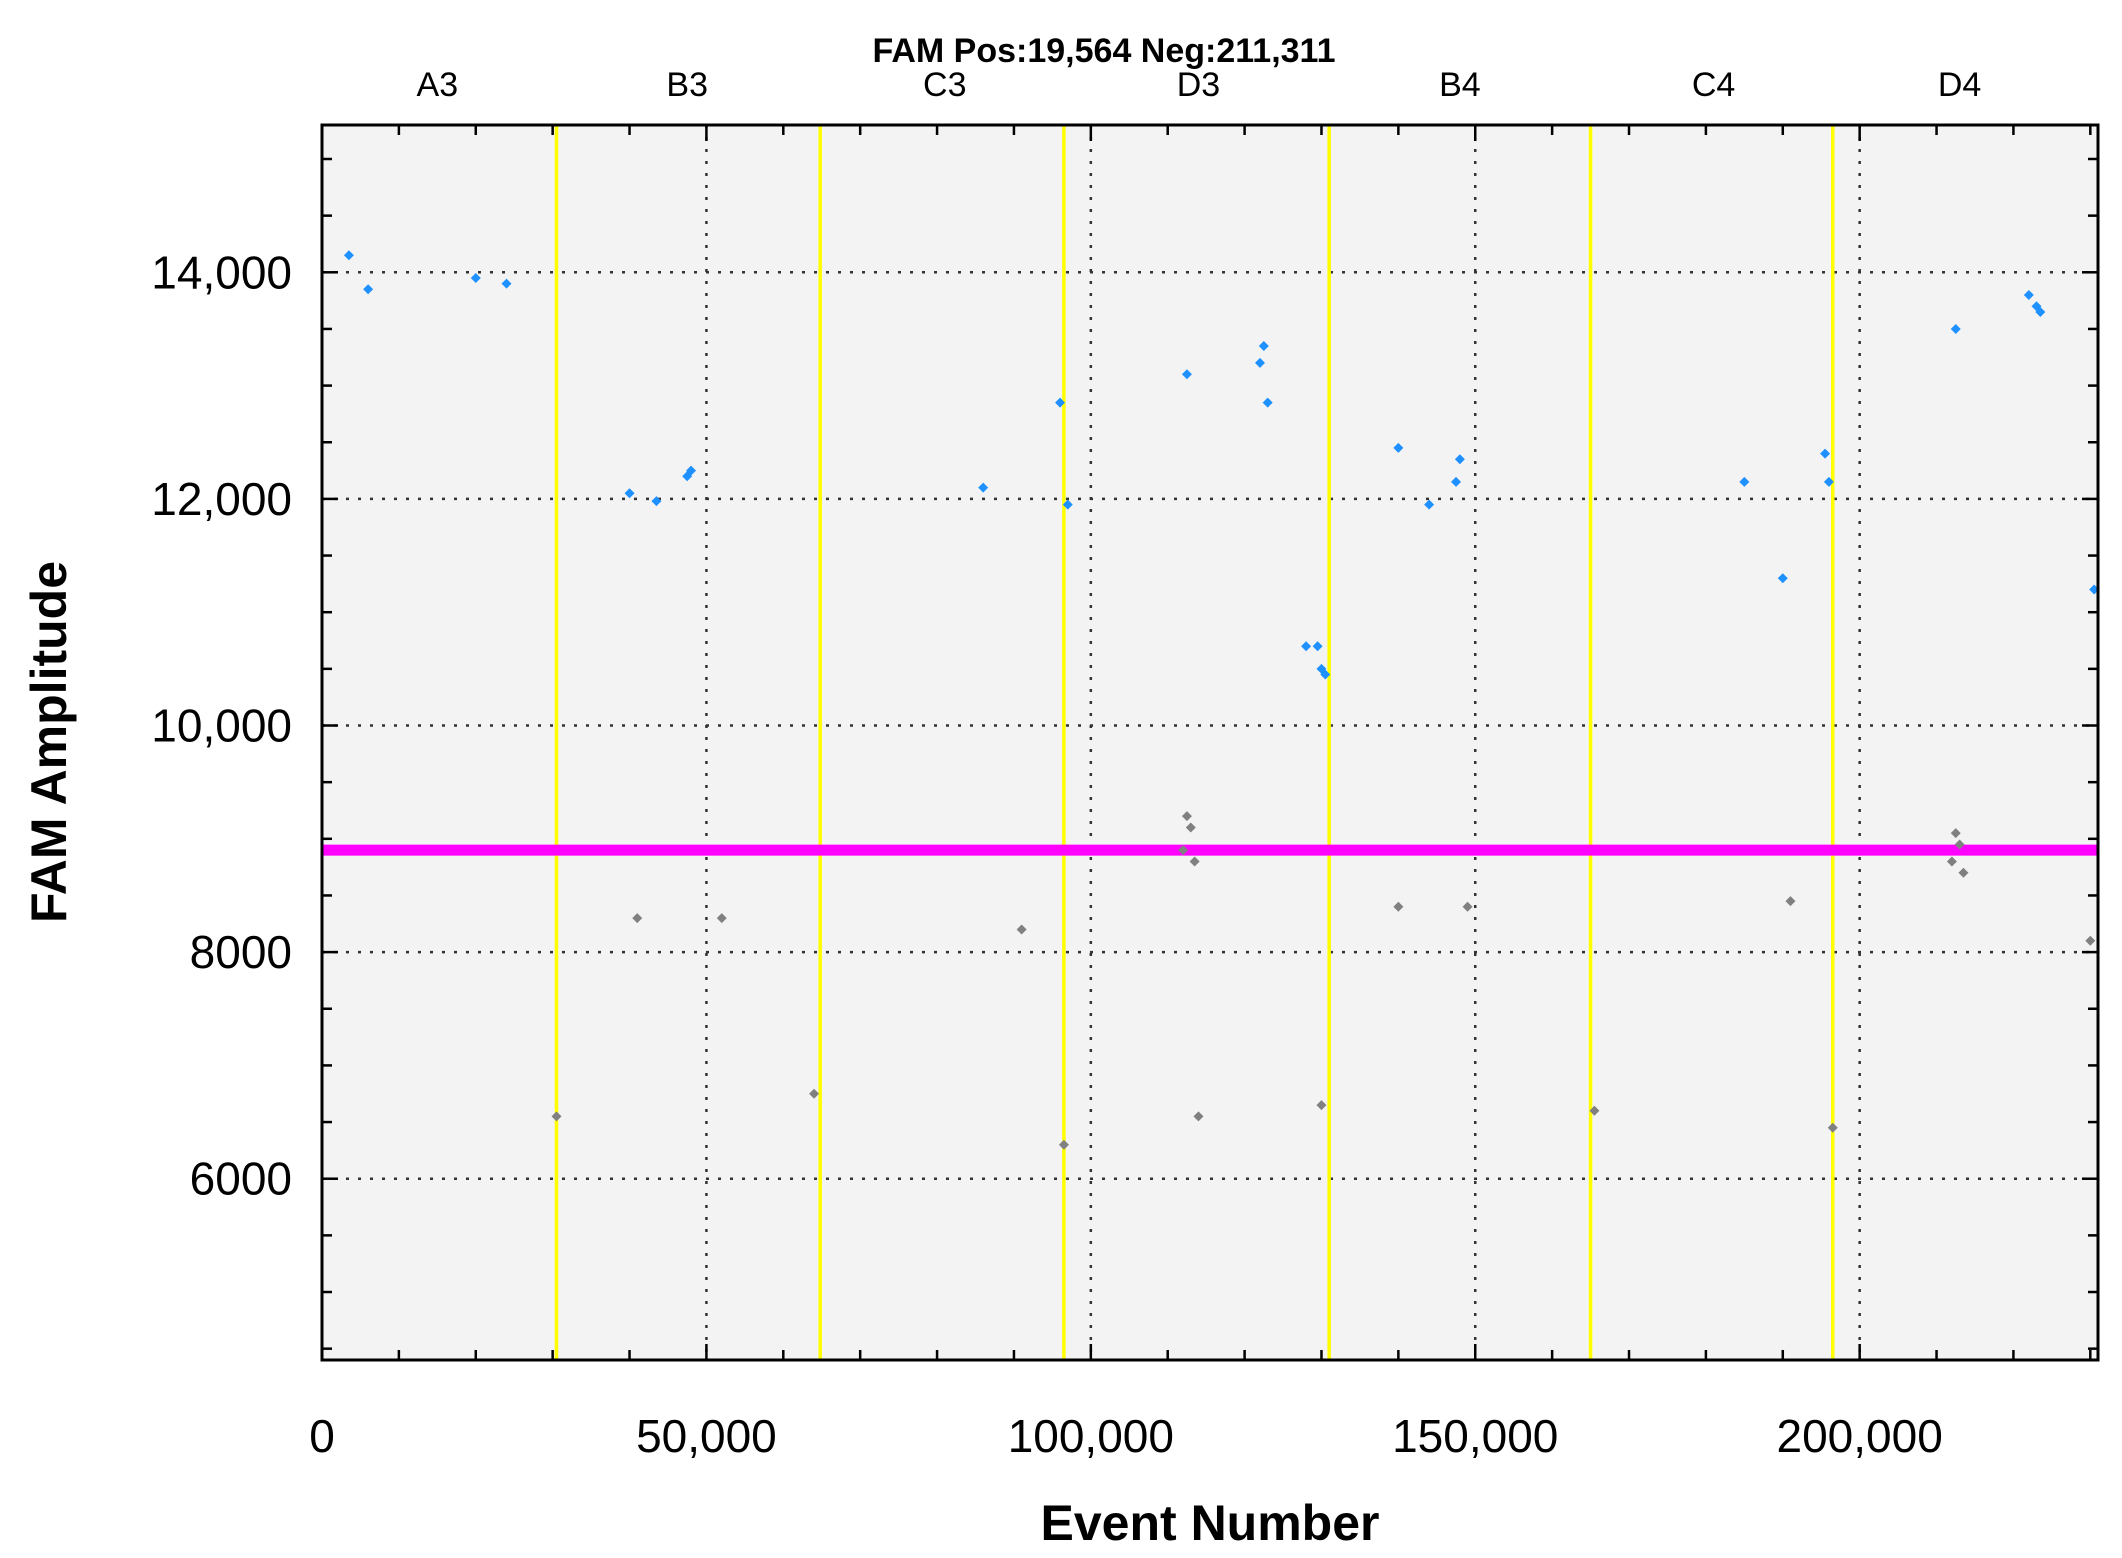  Describe the element at coordinates (241, 1179) in the screenshot. I see `y-tick-label: 6000` at that location.